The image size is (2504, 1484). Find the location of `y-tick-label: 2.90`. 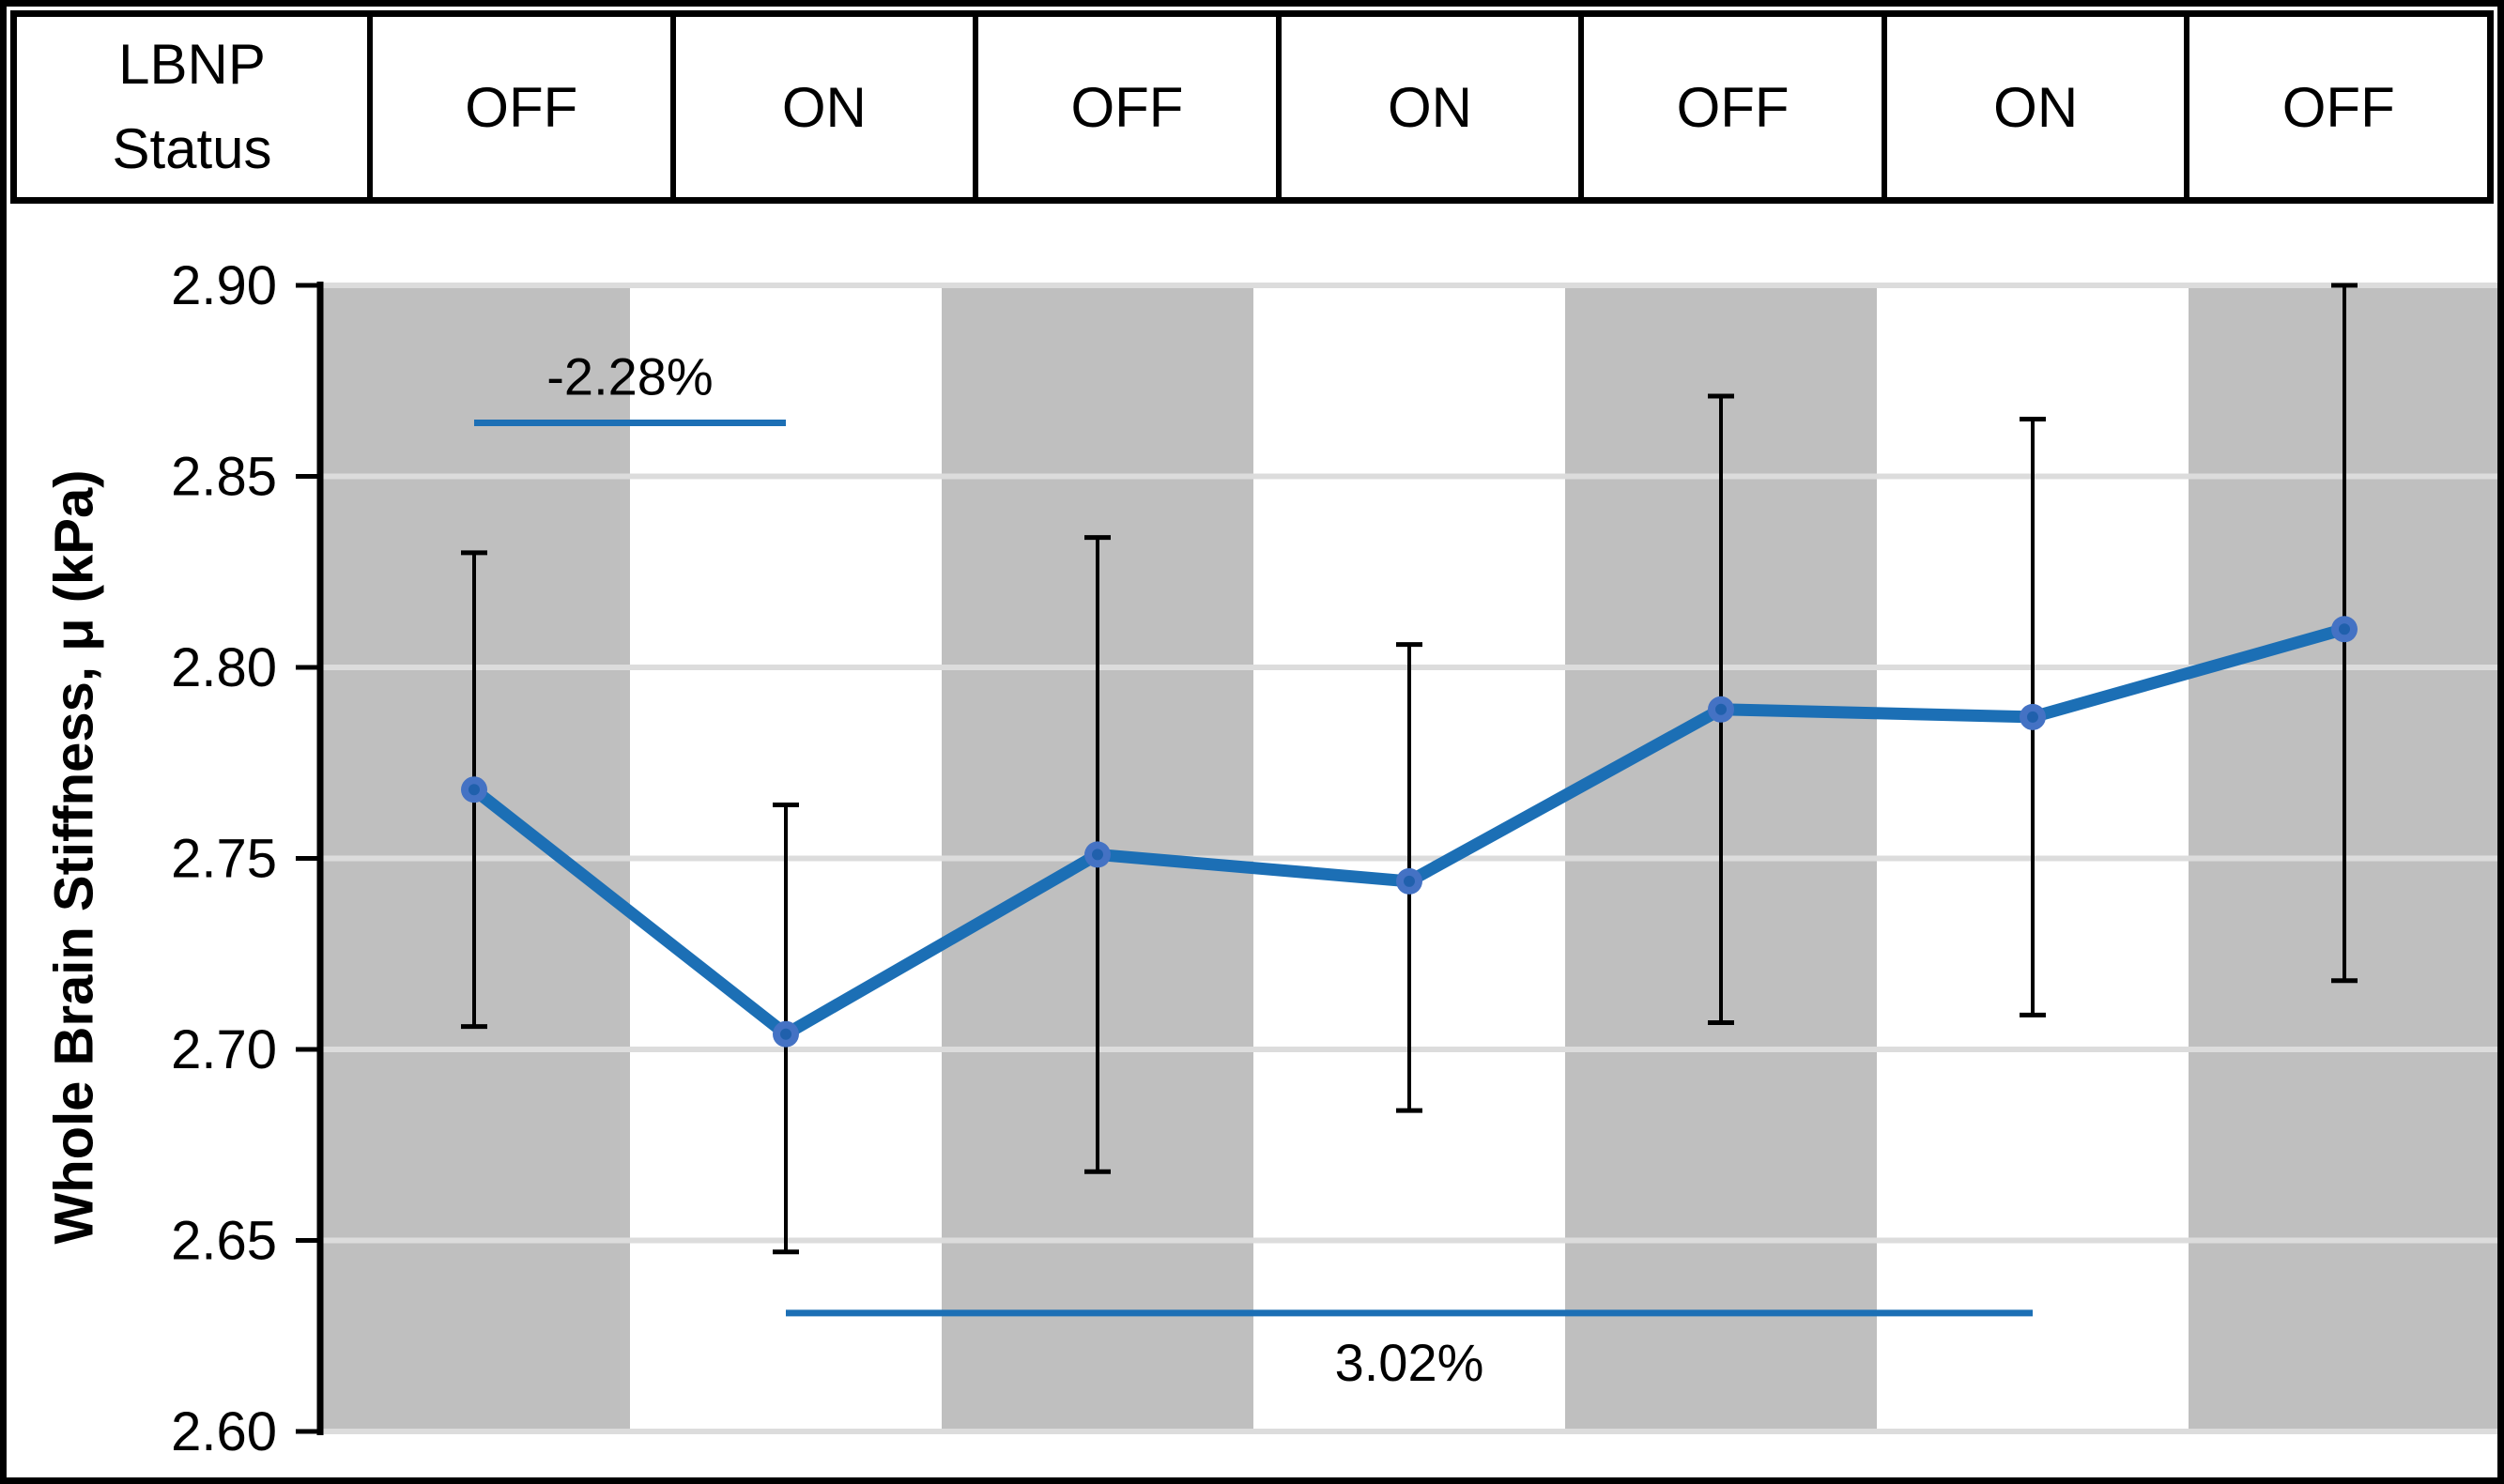

y-tick-label: 2.90 is located at coordinates (224, 285).